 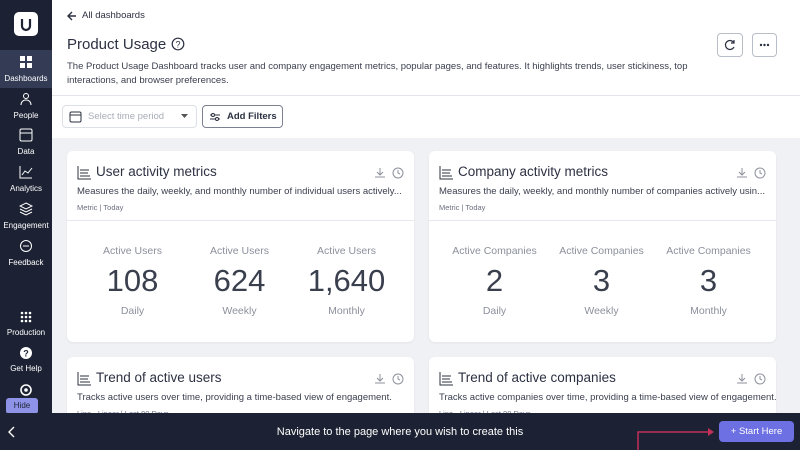 I want to click on start-here-label: Start Here, so click(x=760, y=431).